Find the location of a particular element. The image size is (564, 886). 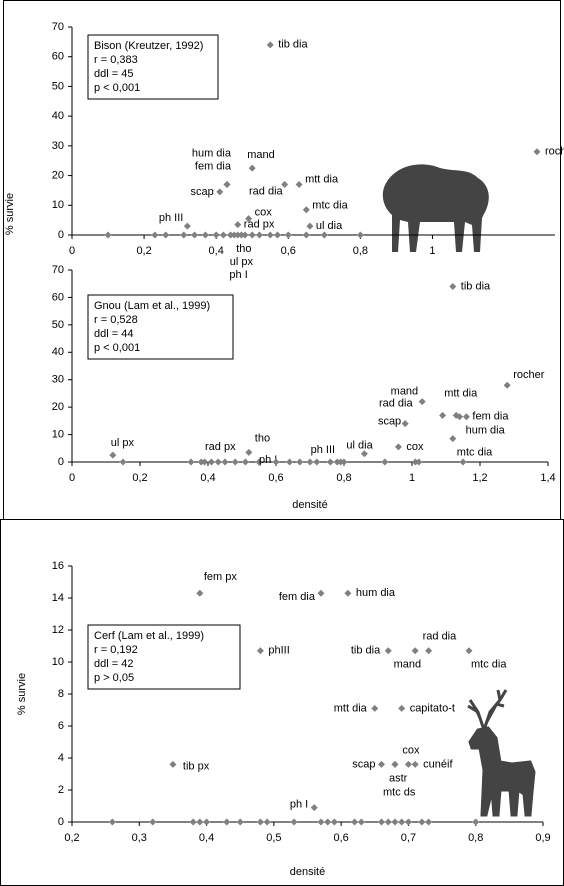

y-tick-label: 30 is located at coordinates (58, 146).